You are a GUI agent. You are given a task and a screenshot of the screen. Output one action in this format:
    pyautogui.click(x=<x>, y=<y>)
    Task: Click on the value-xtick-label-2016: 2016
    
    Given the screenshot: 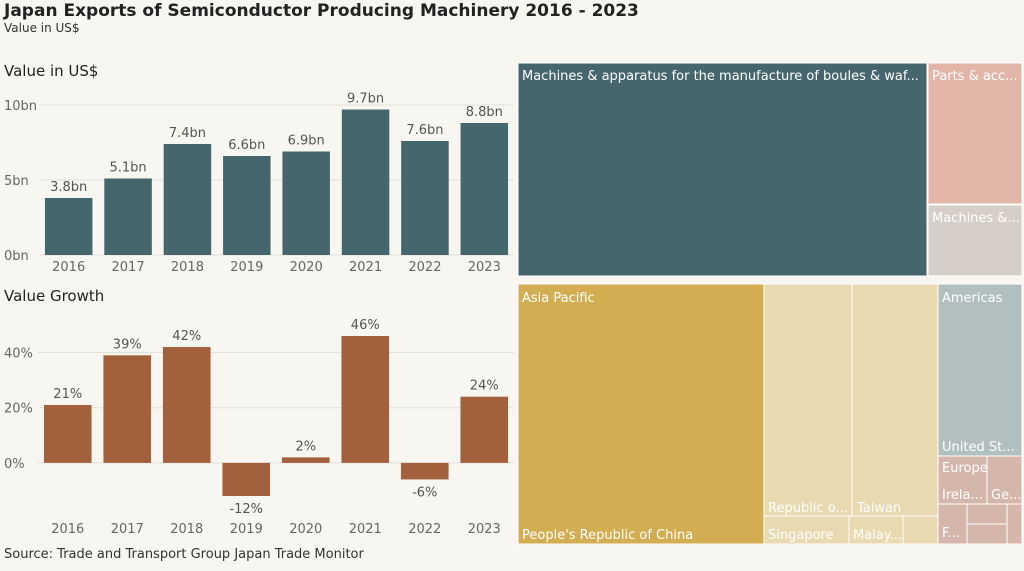 What is the action you would take?
    pyautogui.click(x=68, y=267)
    